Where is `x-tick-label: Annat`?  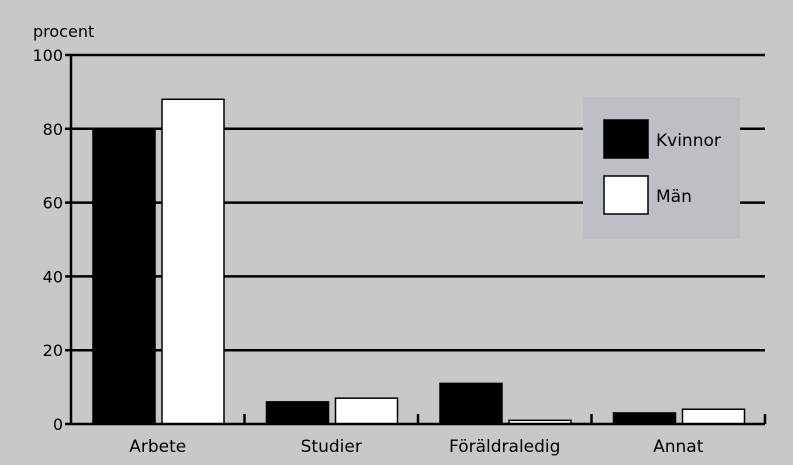 x-tick-label: Annat is located at coordinates (678, 447).